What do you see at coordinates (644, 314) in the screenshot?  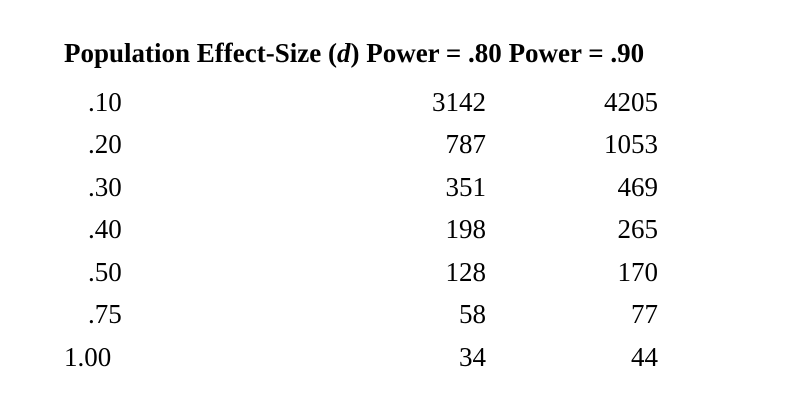 I see `power-90-cell: 77` at bounding box center [644, 314].